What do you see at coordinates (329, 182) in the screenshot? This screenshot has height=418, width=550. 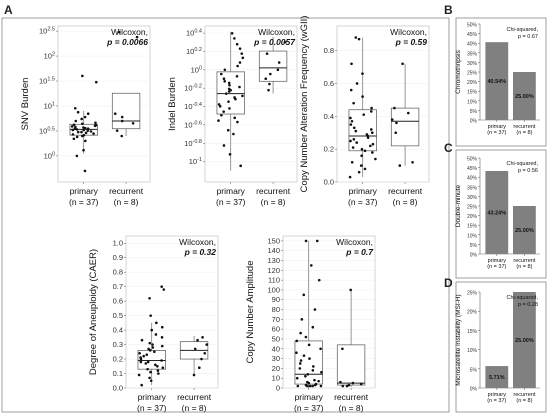 I see `y-tick-label: 0.0` at bounding box center [329, 182].